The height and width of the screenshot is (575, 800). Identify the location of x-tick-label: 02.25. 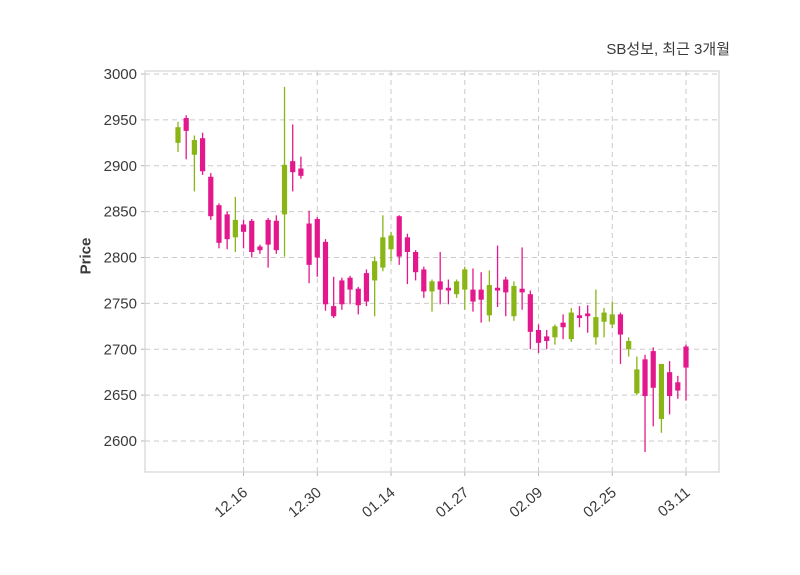
(600, 502).